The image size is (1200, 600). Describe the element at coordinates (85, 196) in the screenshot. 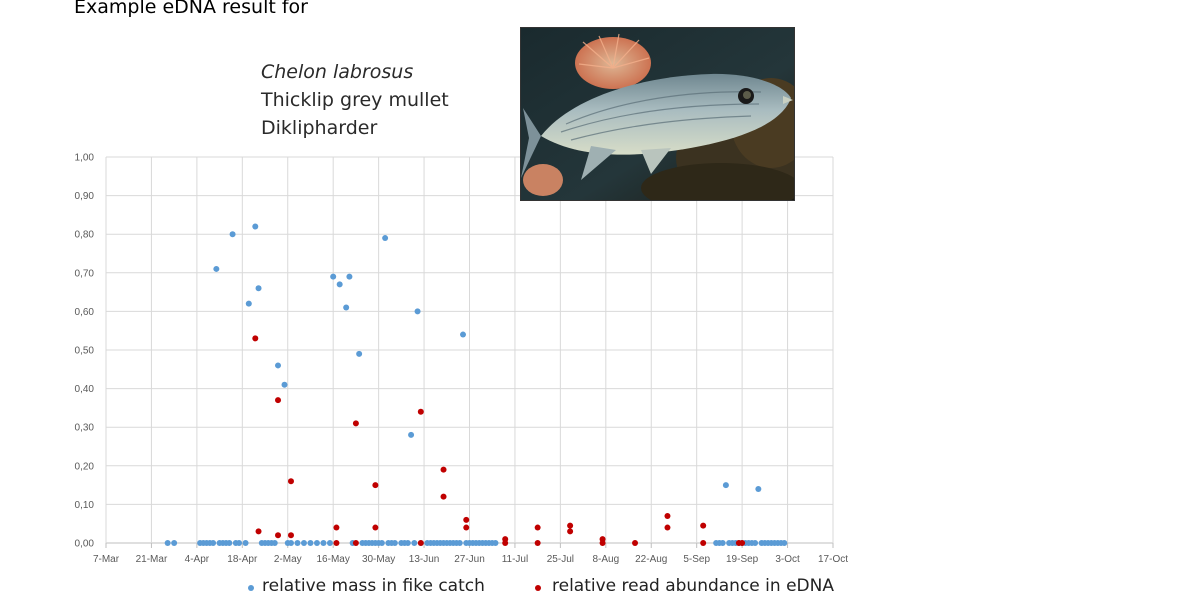

I see `y-tick-label: 0,90` at that location.